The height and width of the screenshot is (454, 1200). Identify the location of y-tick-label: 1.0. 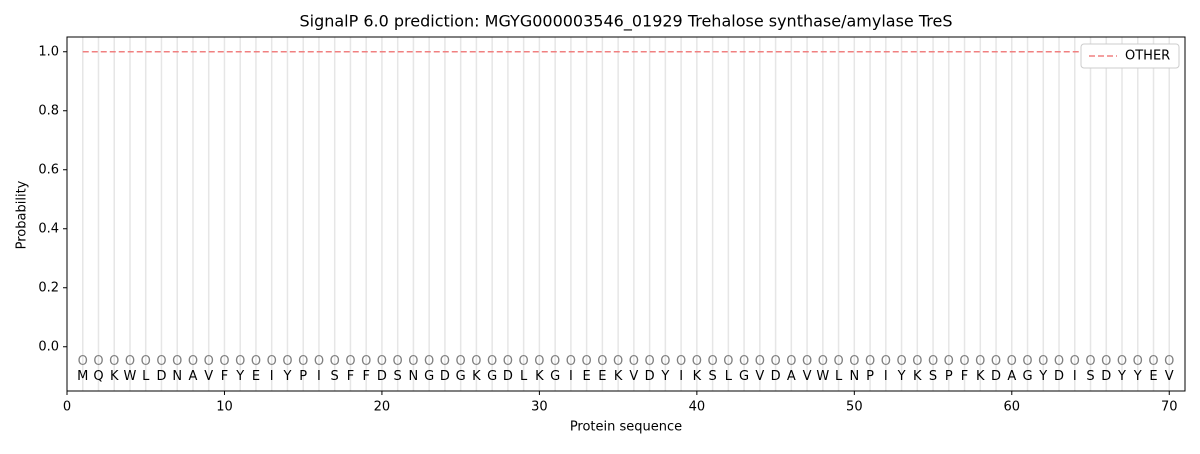
(48, 51).